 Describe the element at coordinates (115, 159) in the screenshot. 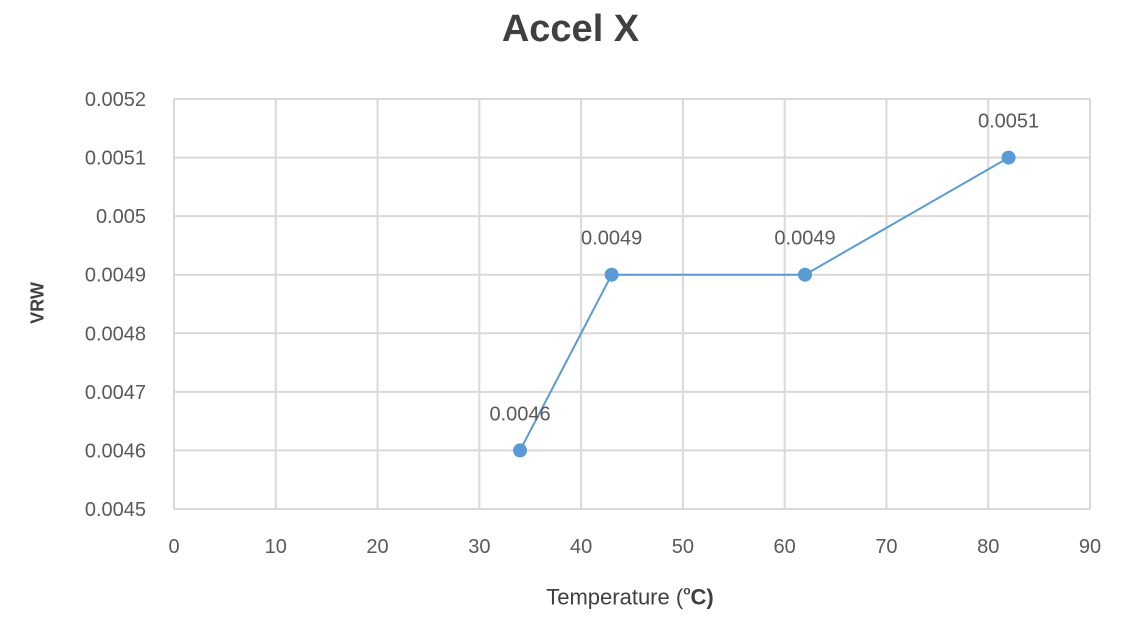

I see `y-tick-label: 0.0051` at that location.